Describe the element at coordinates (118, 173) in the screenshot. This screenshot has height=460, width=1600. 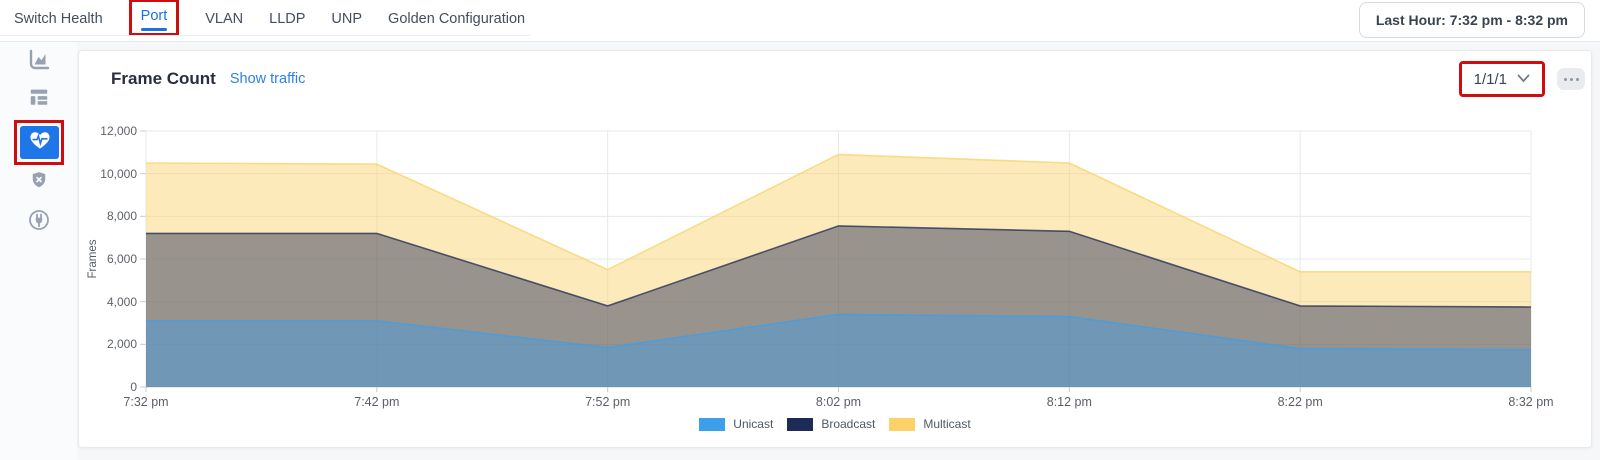
I see `y-tick-label: 10,000` at that location.